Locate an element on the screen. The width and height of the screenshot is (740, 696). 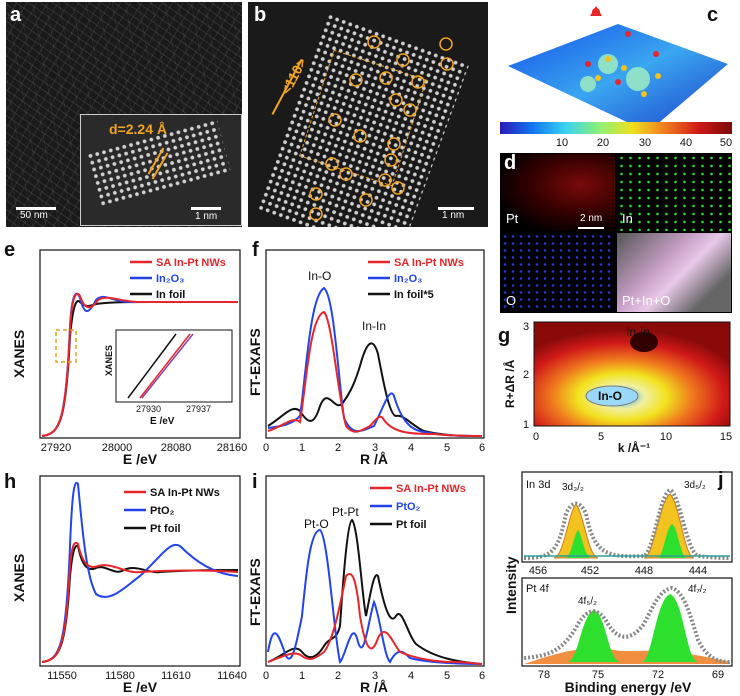
e-inset-xlabel: E /eV is located at coordinates (162, 421).